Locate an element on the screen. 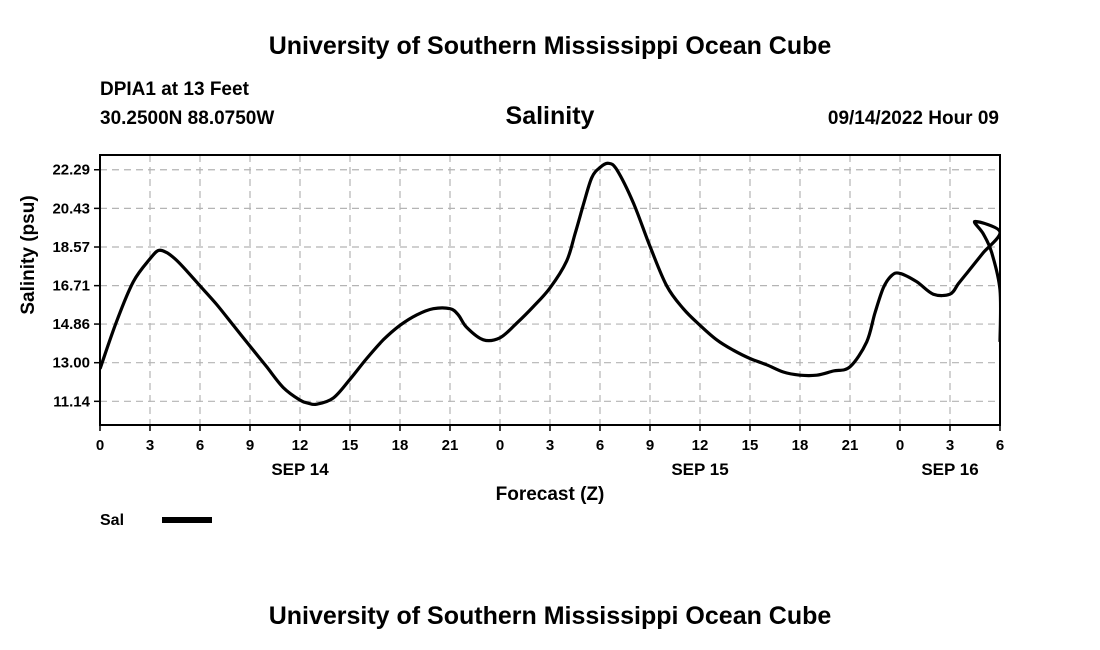  y-tick-label: 11.14 is located at coordinates (71, 401).